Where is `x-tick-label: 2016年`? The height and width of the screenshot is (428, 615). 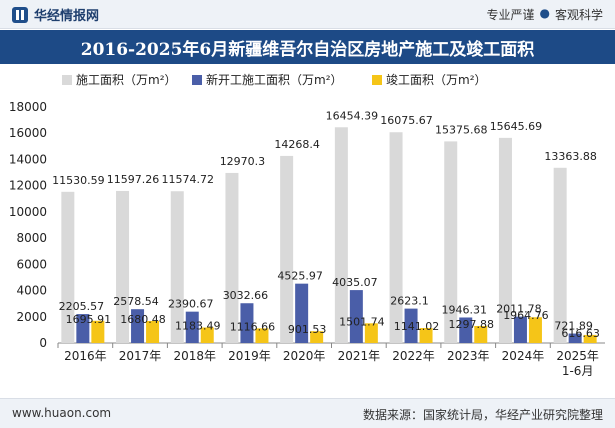 x-tick-label: 2016年 is located at coordinates (85, 356).